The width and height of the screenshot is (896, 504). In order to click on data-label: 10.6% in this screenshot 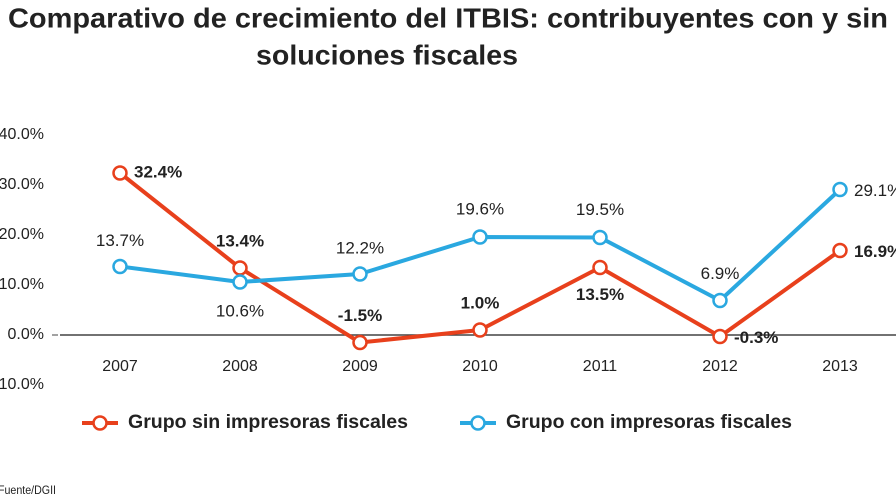, I will do `click(240, 310)`.